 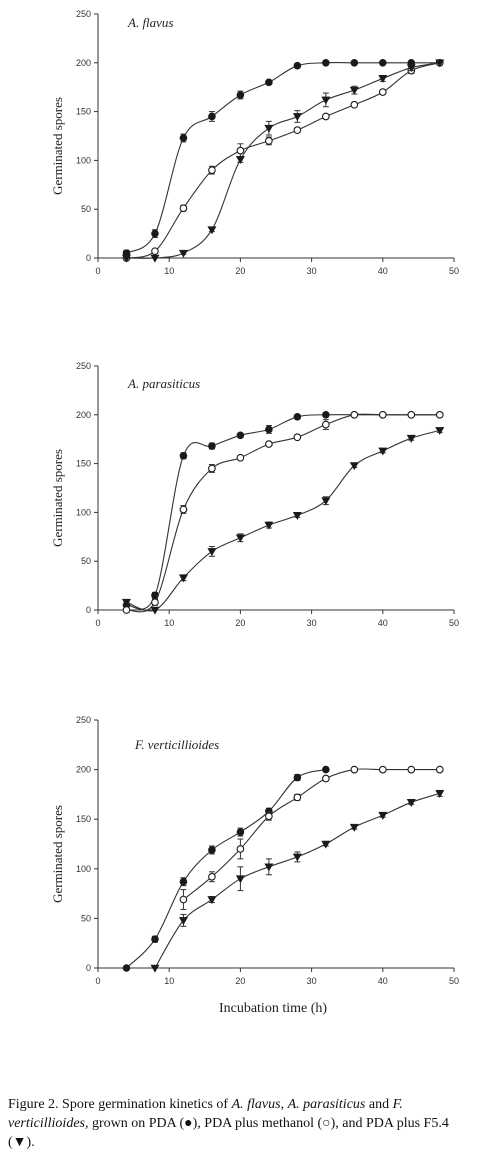 What do you see at coordinates (257, 1123) in the screenshot?
I see `caption-text-2: ), PDA plus methanol (` at bounding box center [257, 1123].